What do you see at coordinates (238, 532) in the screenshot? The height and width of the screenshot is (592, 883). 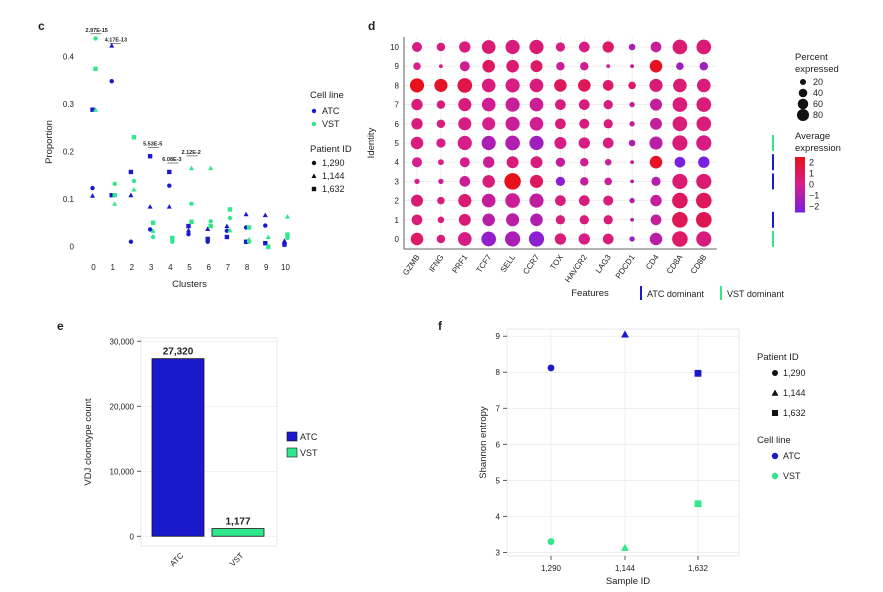 I see `e-bar-vst` at bounding box center [238, 532].